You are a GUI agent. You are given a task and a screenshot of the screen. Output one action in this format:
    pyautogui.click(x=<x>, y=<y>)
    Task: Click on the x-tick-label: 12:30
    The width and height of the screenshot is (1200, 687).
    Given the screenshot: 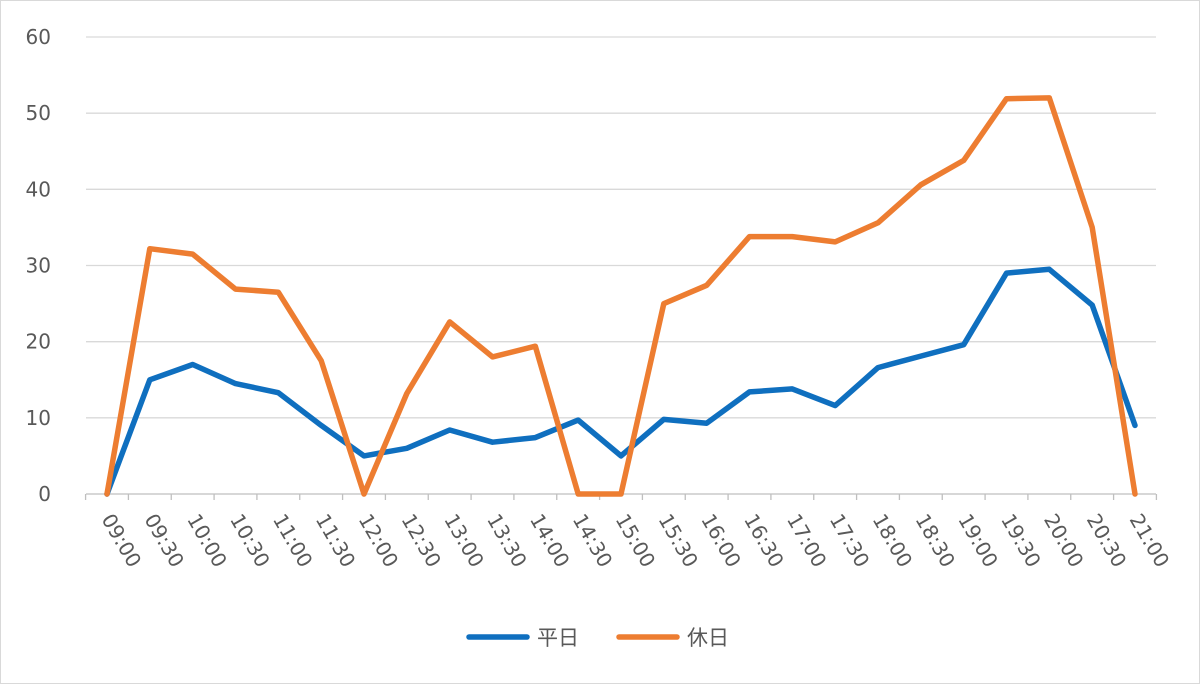 What is the action you would take?
    pyautogui.click(x=422, y=541)
    